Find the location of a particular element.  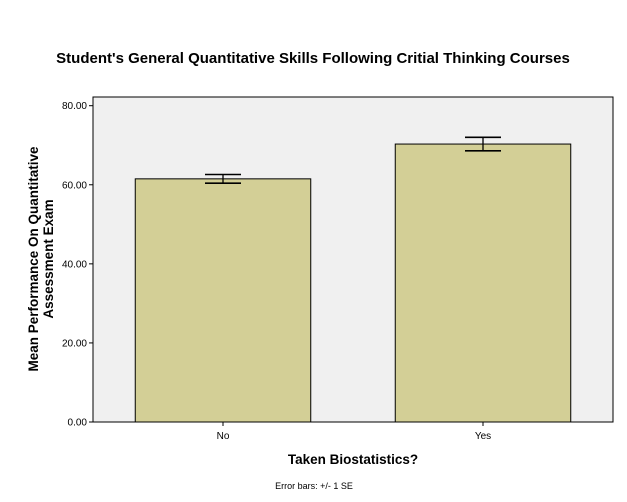

bar-no is located at coordinates (223, 300).